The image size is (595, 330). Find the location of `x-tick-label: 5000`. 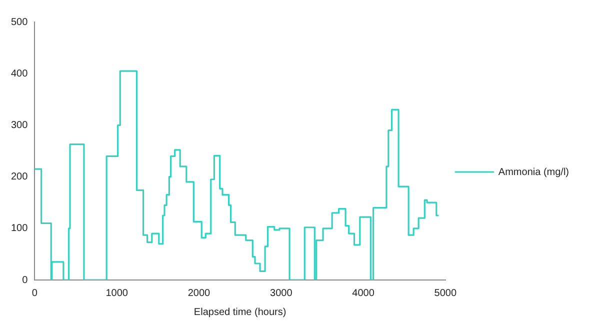

x-tick-label: 5000 is located at coordinates (445, 293).